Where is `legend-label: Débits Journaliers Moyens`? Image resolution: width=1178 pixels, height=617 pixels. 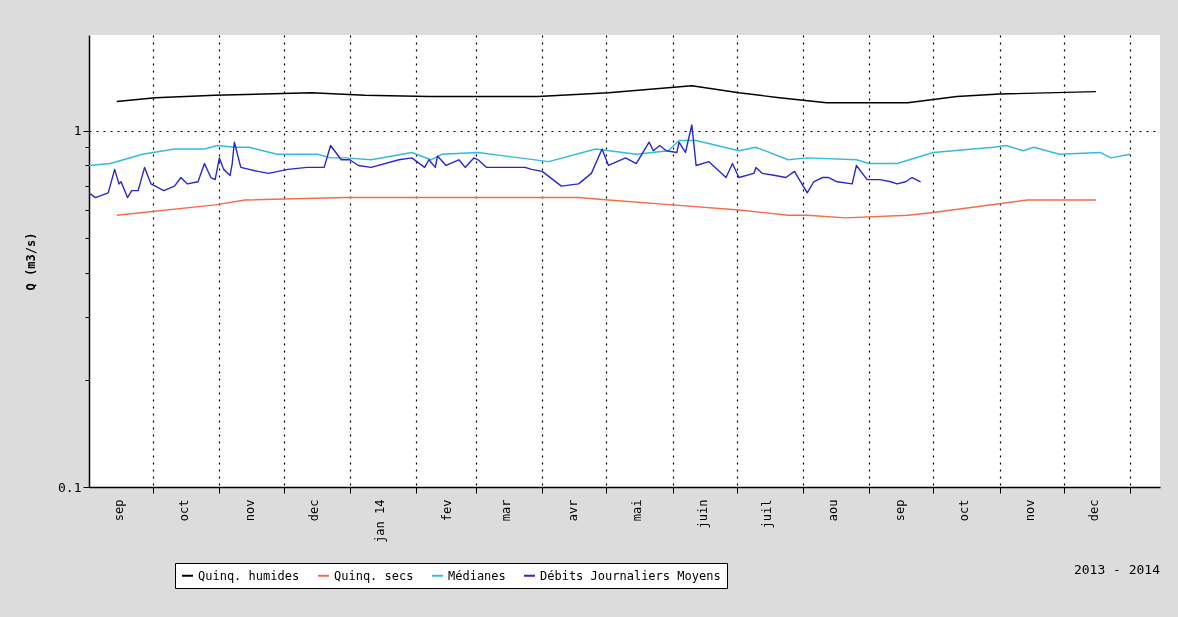
legend-label: Débits Journaliers Moyens is located at coordinates (630, 575).